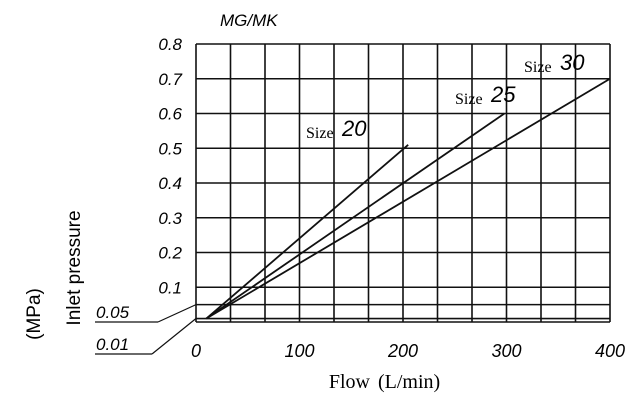  Describe the element at coordinates (503, 94) in the screenshot. I see `series-label-size: 25` at that location.